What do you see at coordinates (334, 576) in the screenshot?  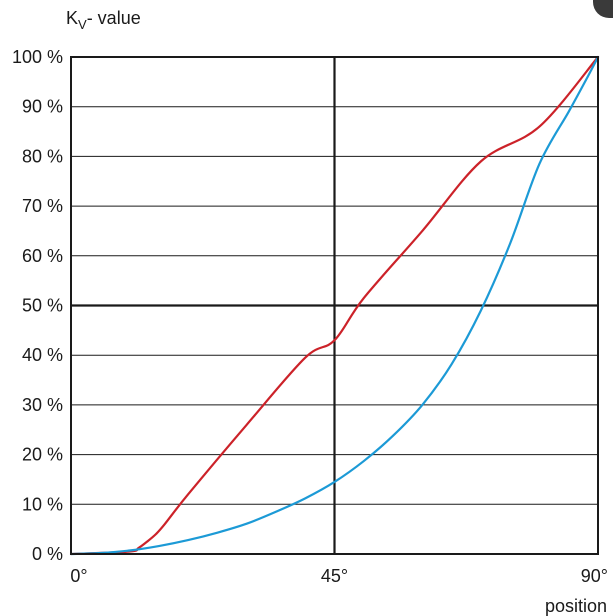 I see `x-tick-label: 45°` at bounding box center [334, 576].